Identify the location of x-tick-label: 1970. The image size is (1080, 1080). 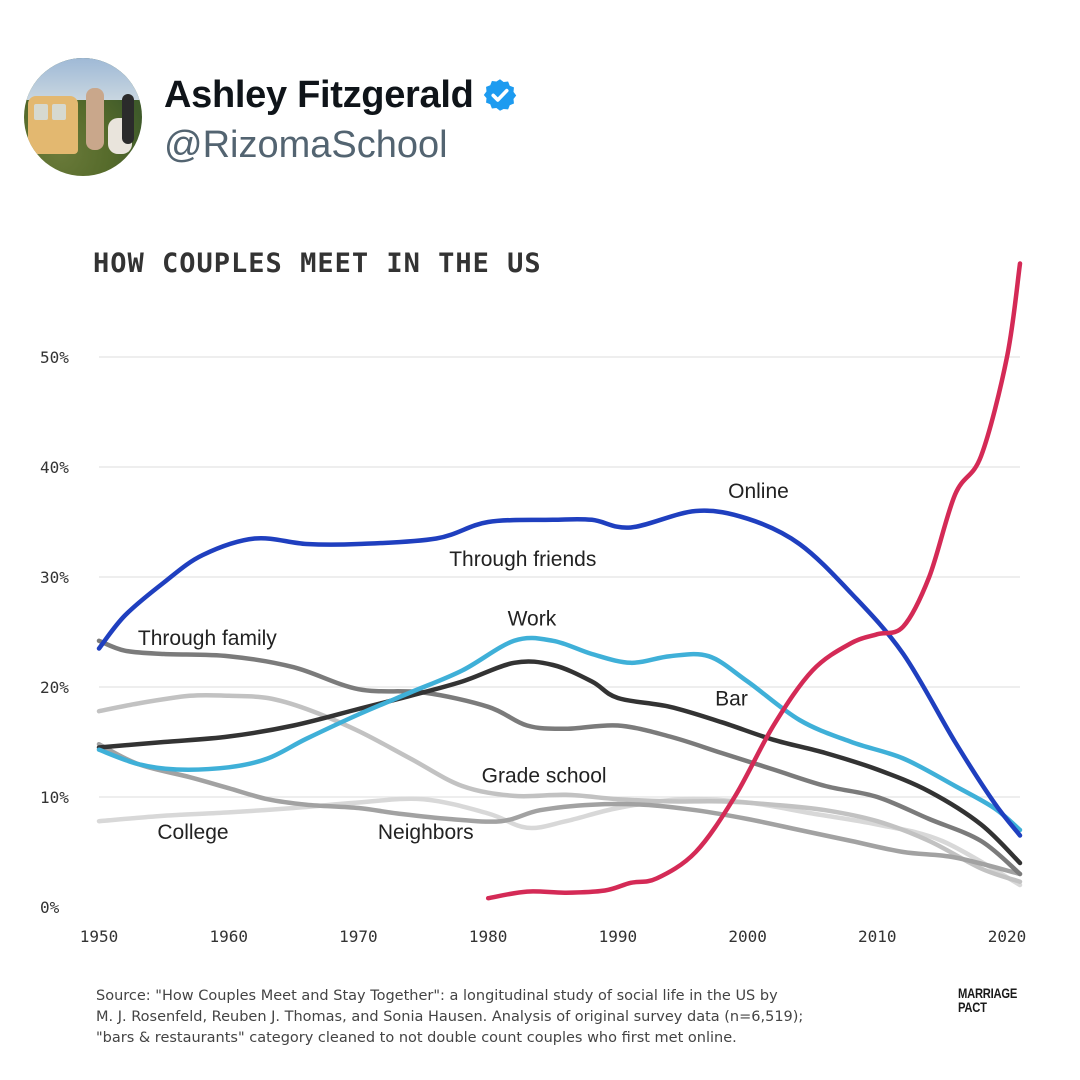
(358, 936).